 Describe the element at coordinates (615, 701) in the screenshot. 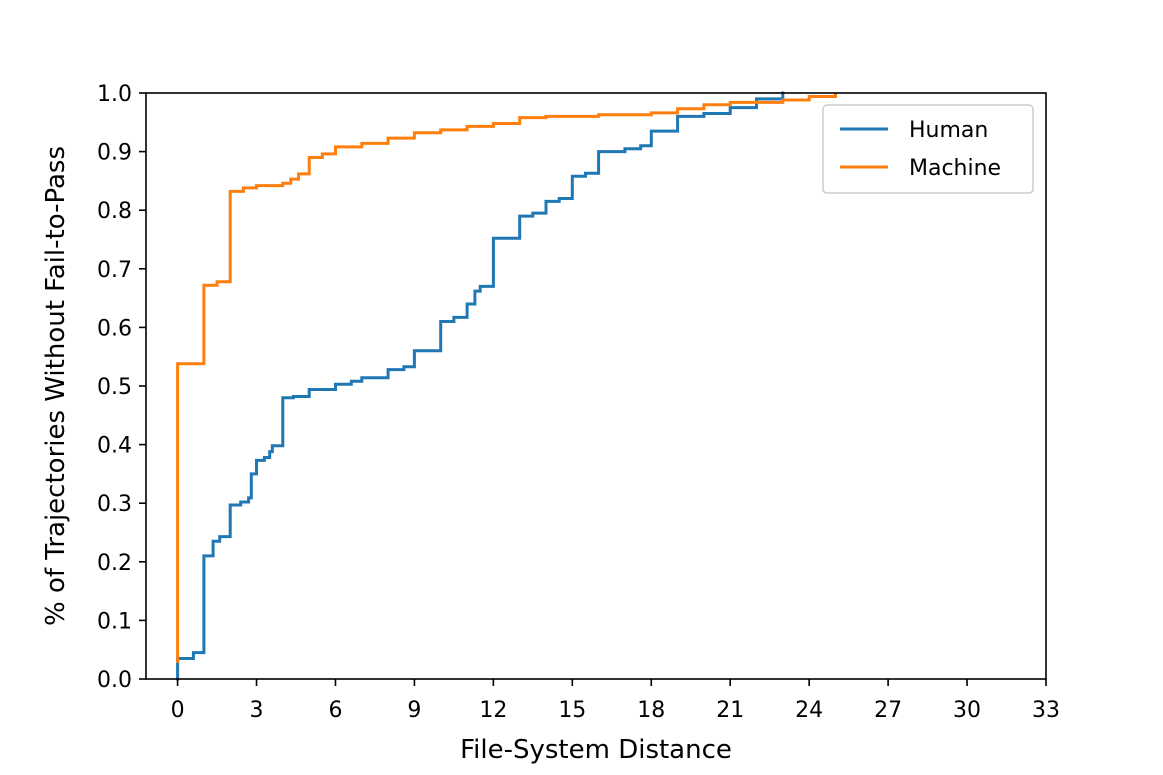

I see `x-axis: 0 3 6 9 12 15 18 21 24 27 30 33` at that location.